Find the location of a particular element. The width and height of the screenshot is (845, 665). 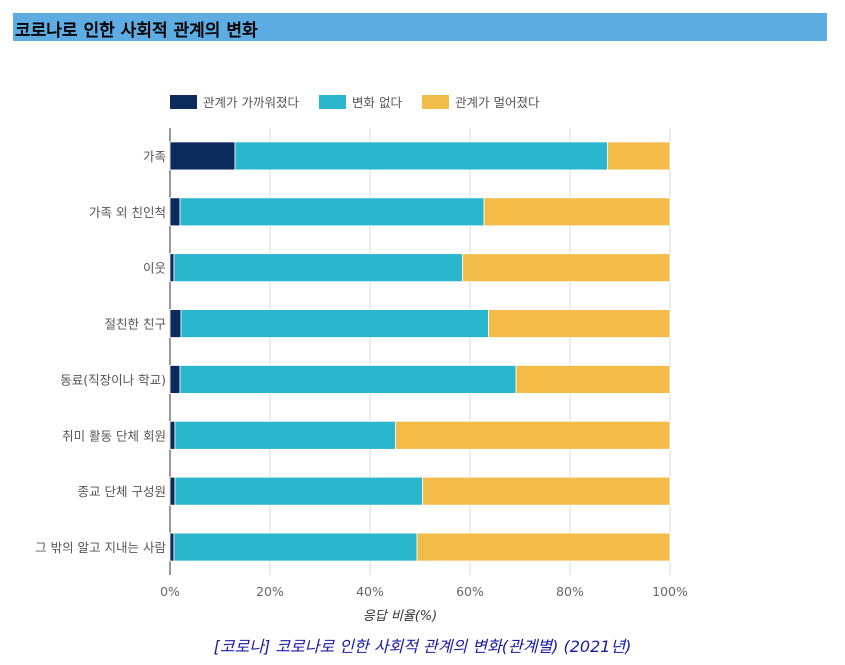

legend-item-nochange: 변화 없다 is located at coordinates (360, 101).